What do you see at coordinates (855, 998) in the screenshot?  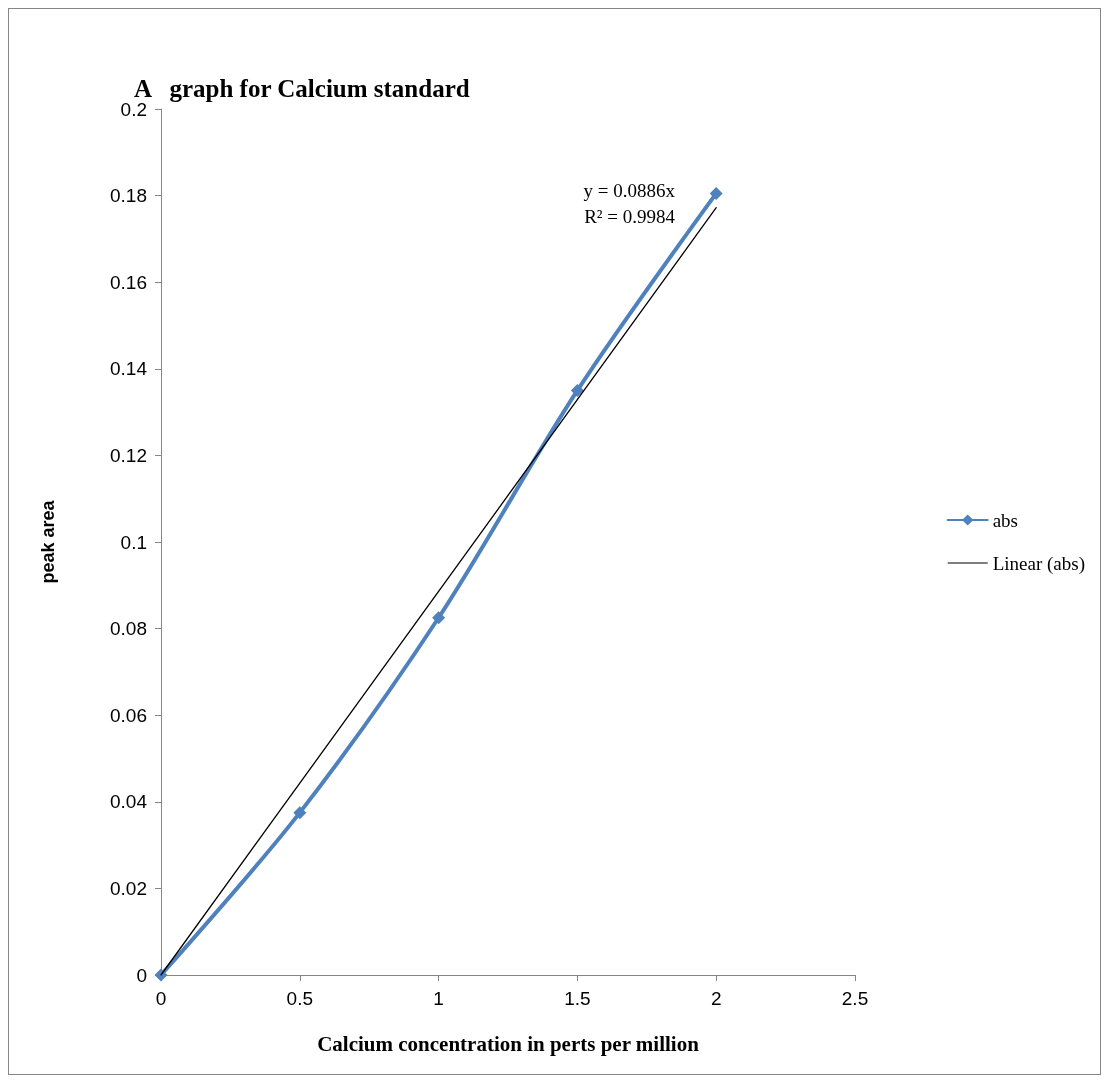 I see `x-tick-label: 2.5` at bounding box center [855, 998].